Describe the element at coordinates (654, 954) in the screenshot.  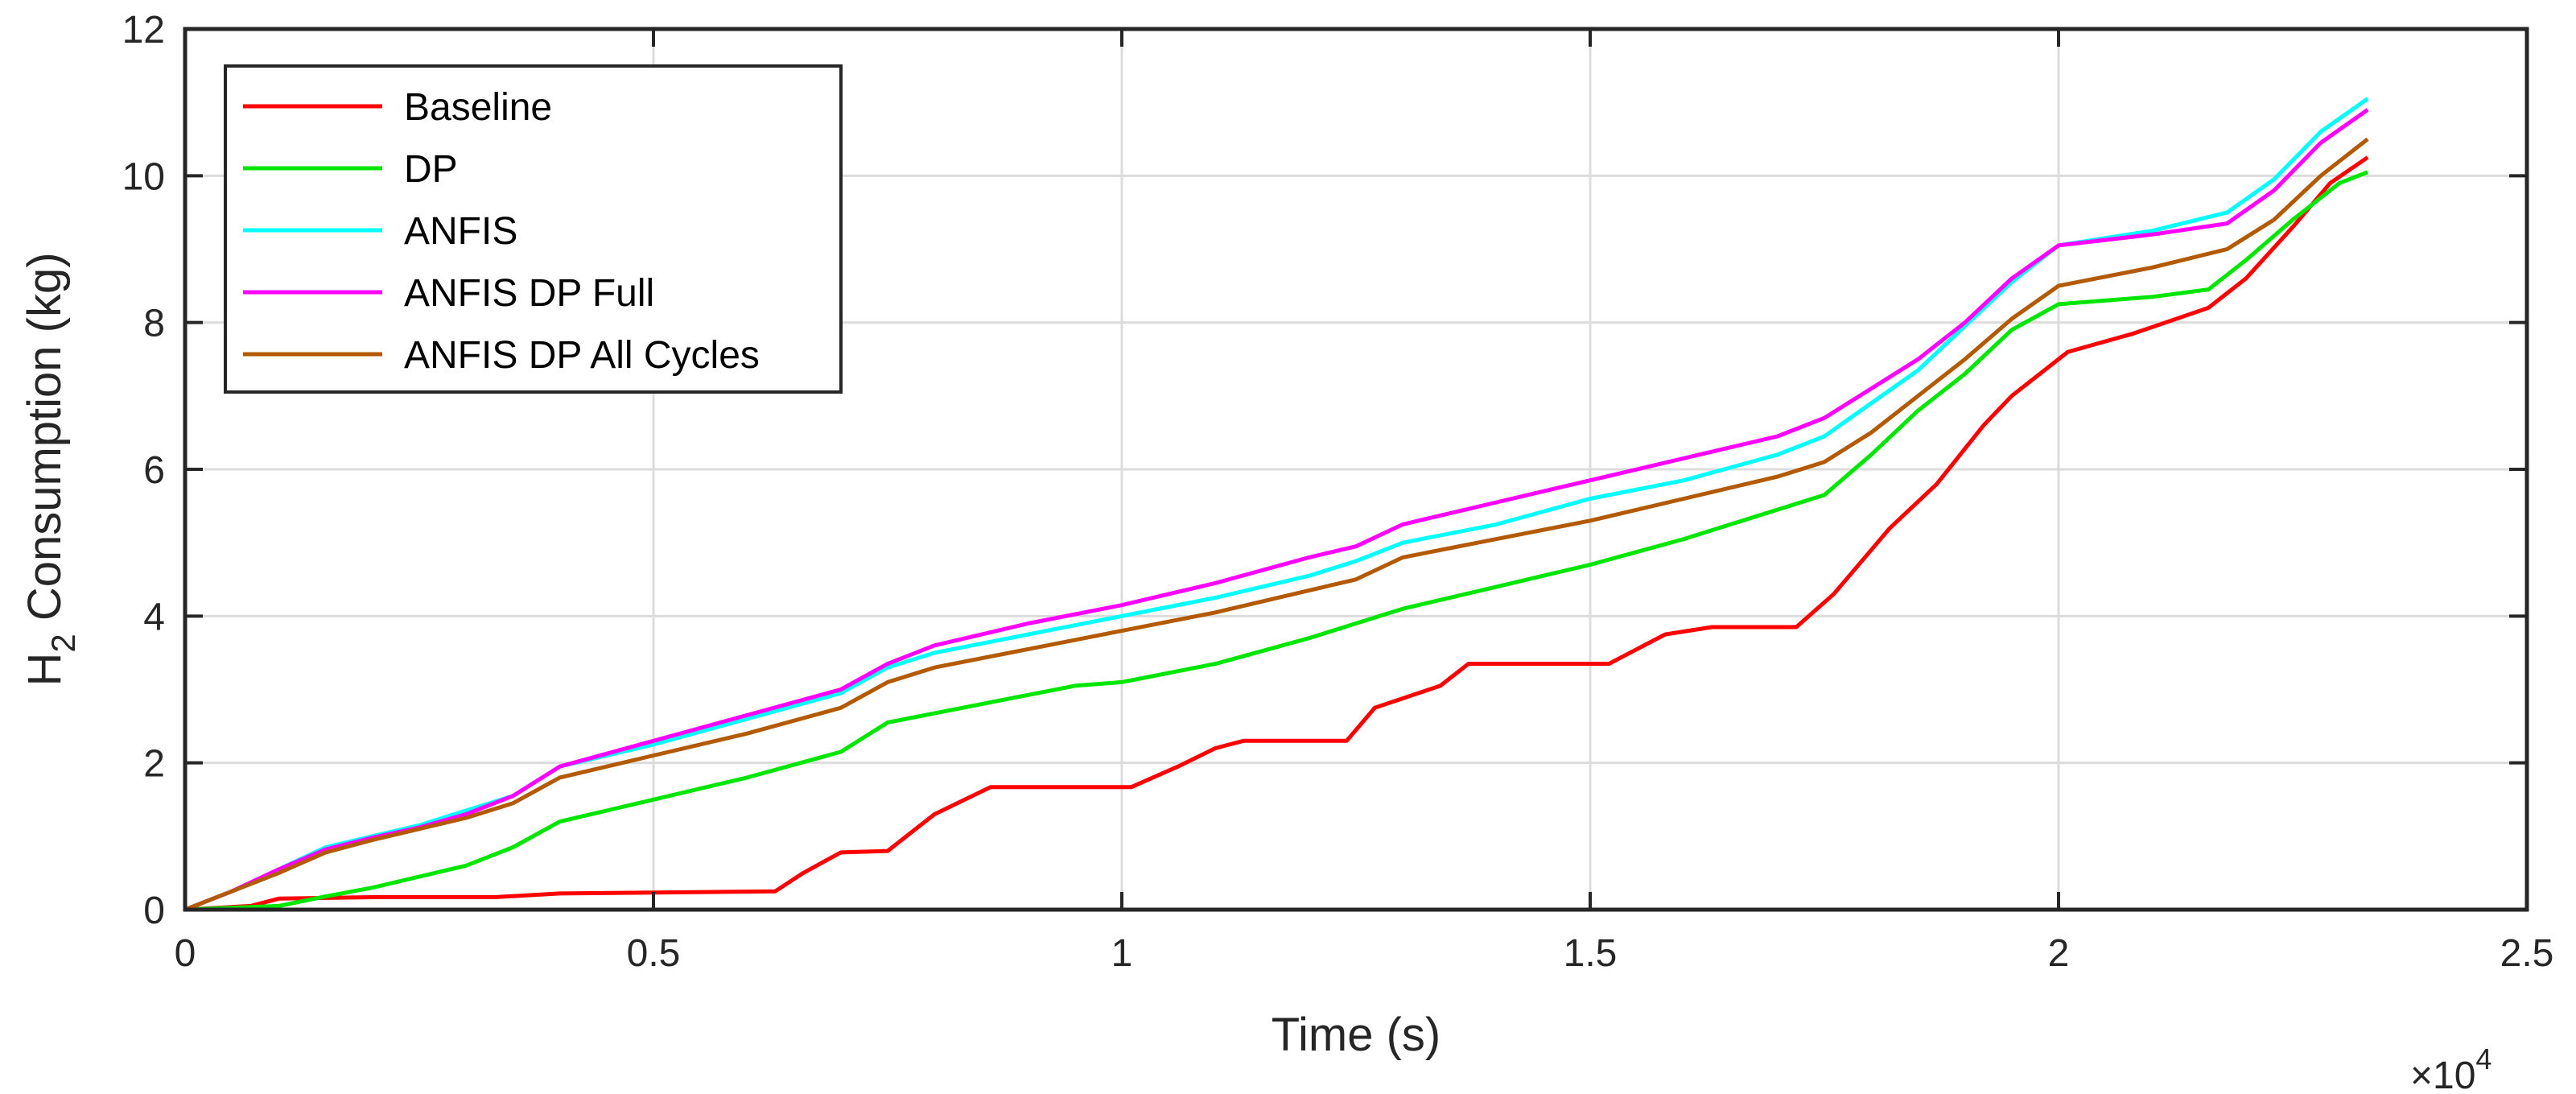
I see `x-tick-label: 0.5` at that location.